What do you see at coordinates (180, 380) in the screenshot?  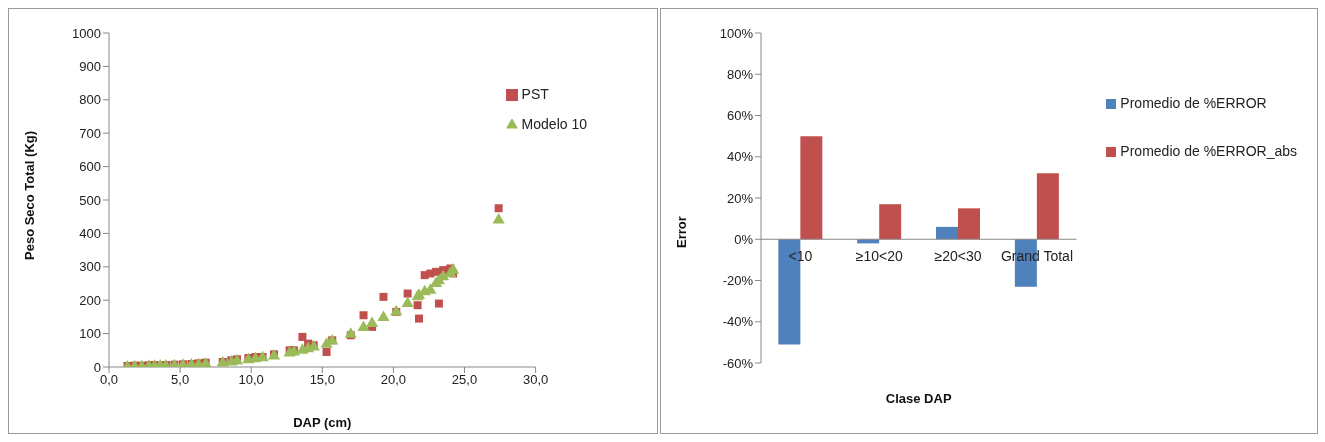 I see `x-tick-label: 5,0` at bounding box center [180, 380].